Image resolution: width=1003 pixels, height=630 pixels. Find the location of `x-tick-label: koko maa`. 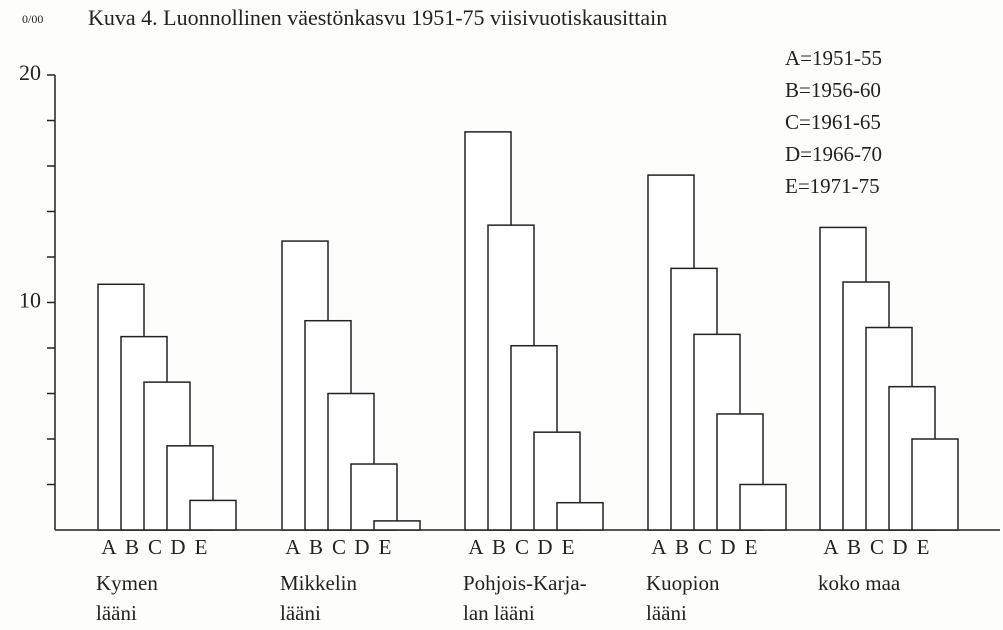

x-tick-label: koko maa is located at coordinates (859, 583).